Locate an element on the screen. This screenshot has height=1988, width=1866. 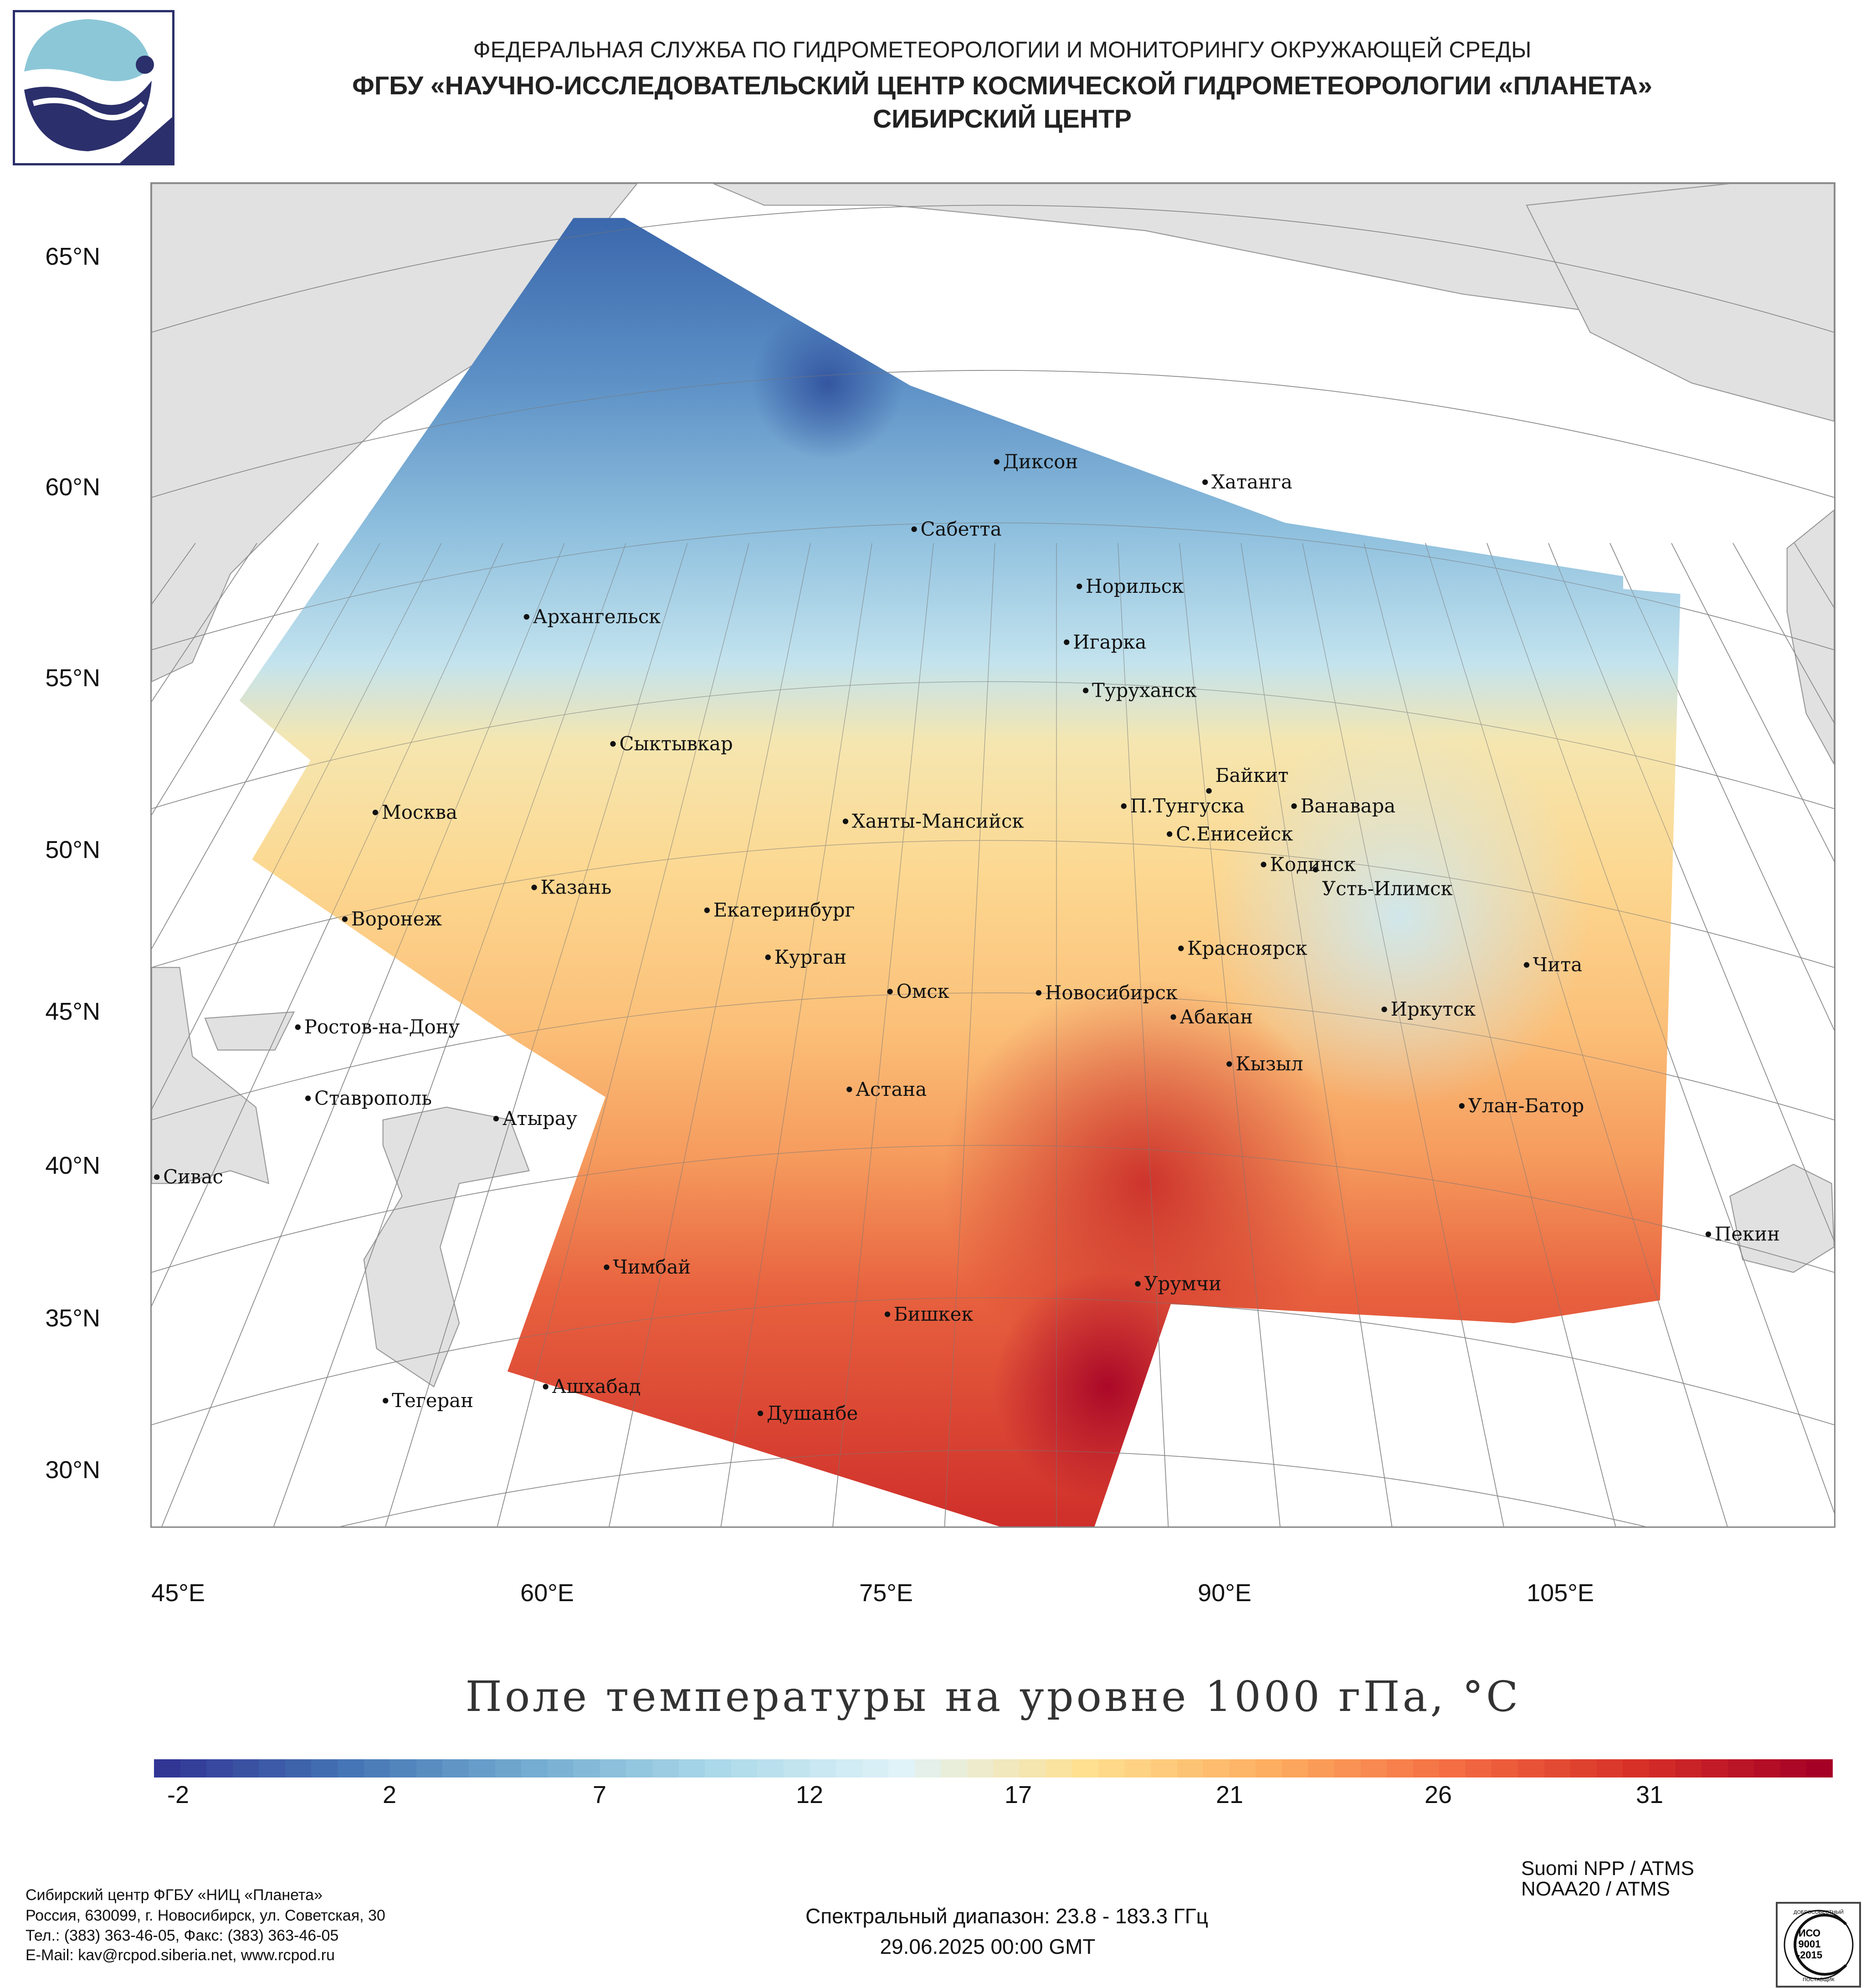
svg-text: -2015 is located at coordinates (1809, 1955).